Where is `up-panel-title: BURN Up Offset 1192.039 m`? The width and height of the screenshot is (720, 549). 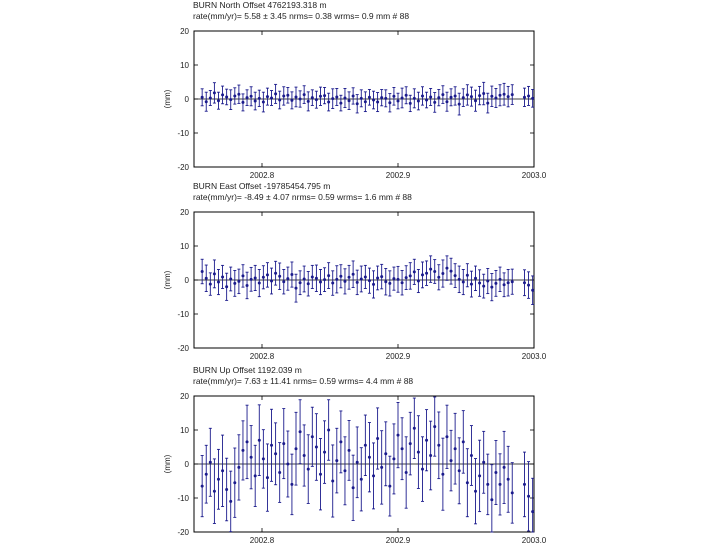 up-panel-title: BURN Up Offset 1192.039 m is located at coordinates (247, 370).